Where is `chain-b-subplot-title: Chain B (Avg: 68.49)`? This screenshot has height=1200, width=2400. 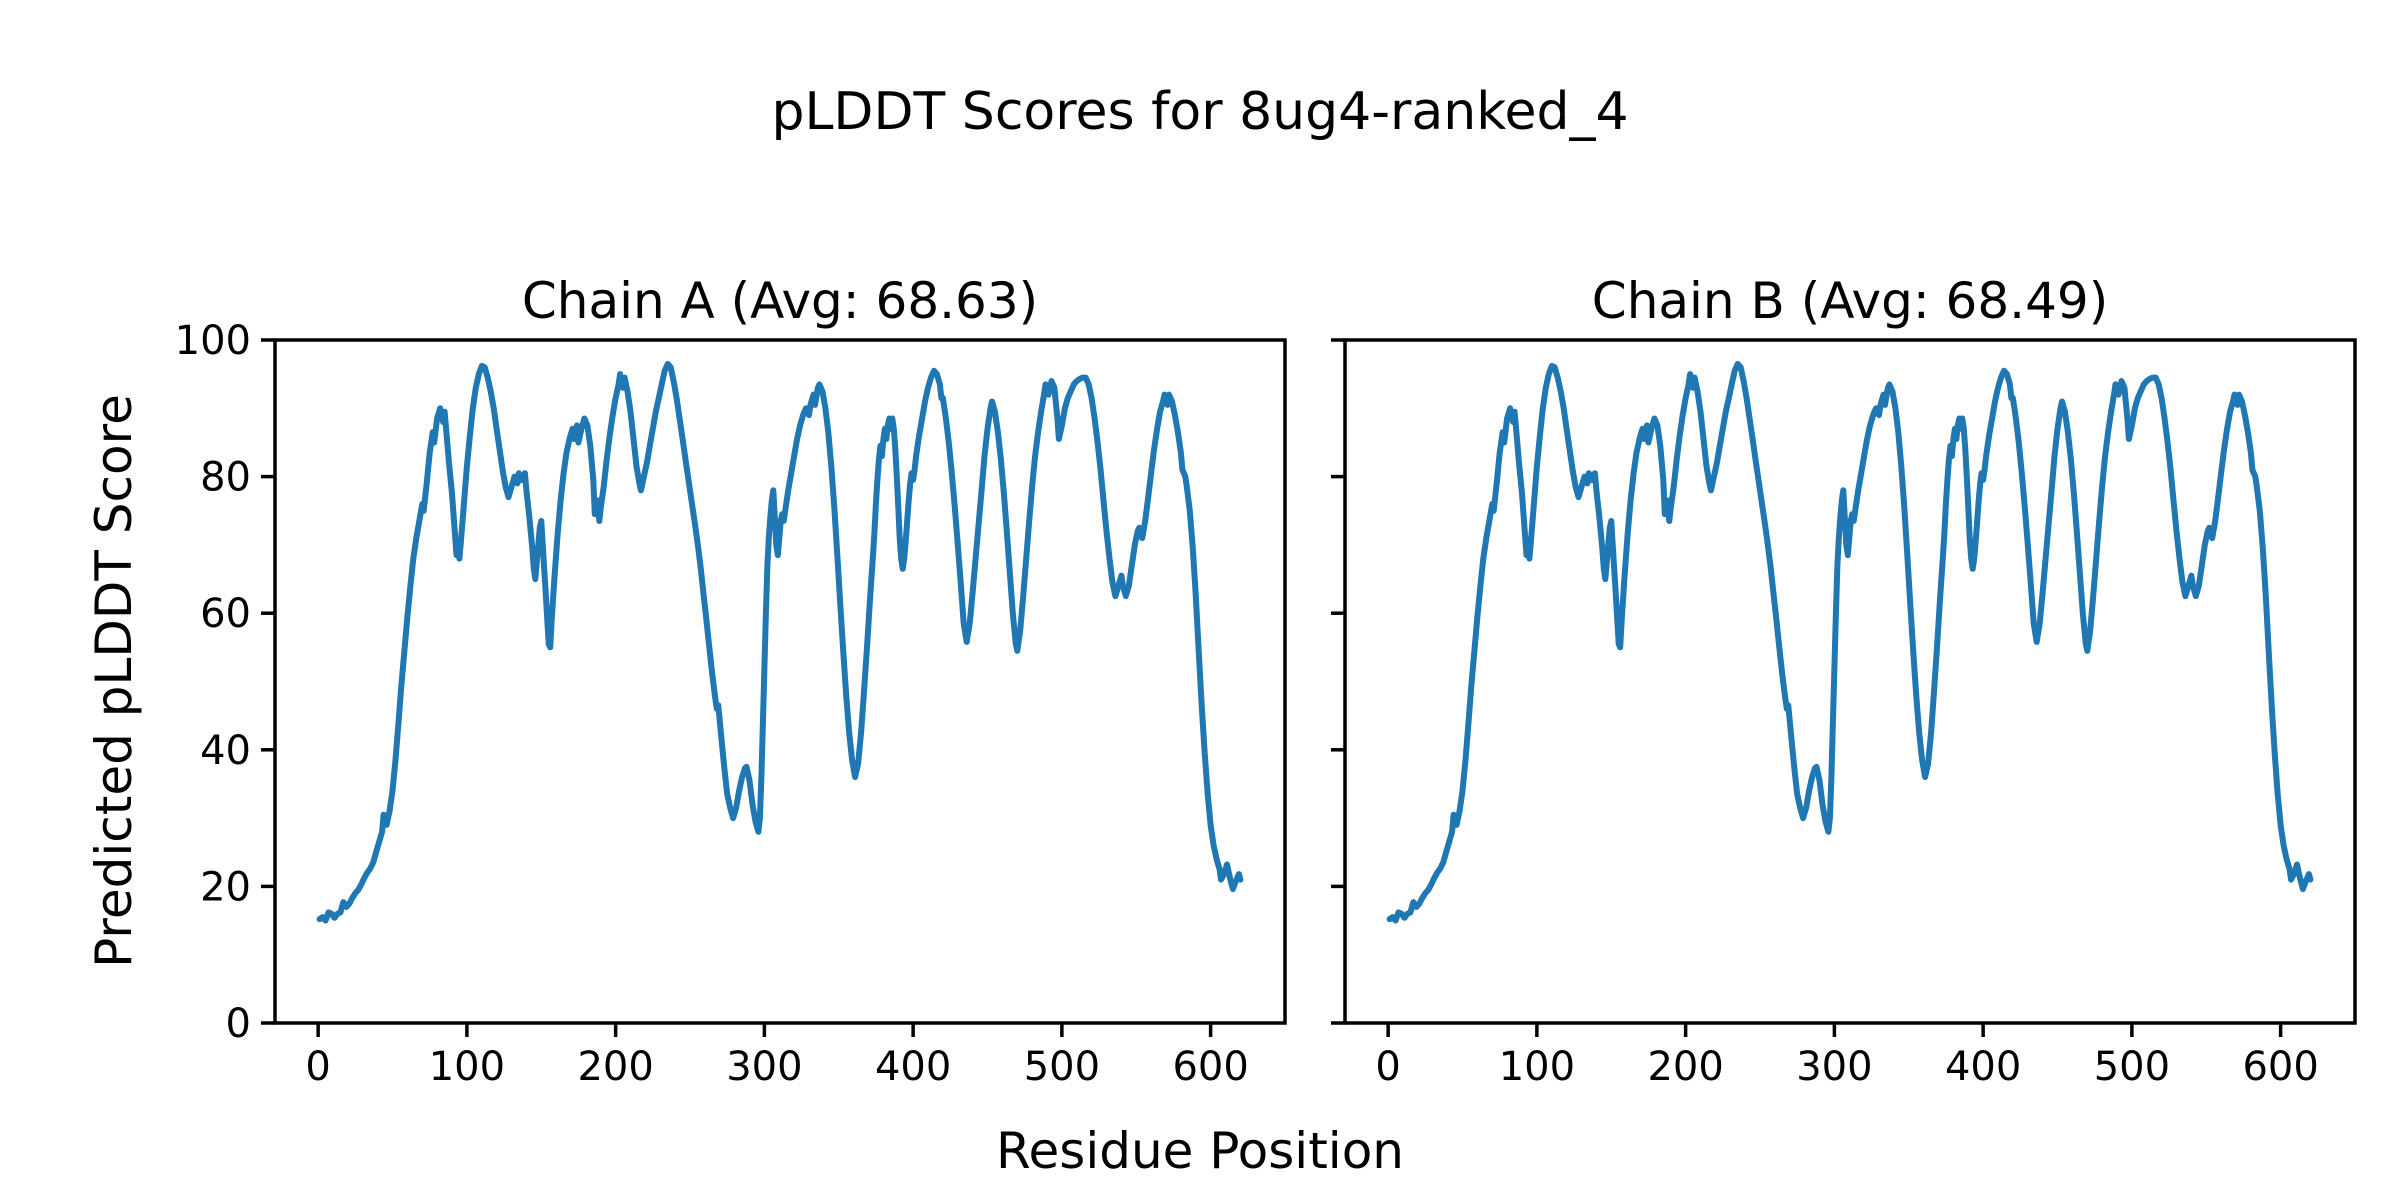
chain-b-subplot-title: Chain B (Avg: 68.49) is located at coordinates (1850, 301).